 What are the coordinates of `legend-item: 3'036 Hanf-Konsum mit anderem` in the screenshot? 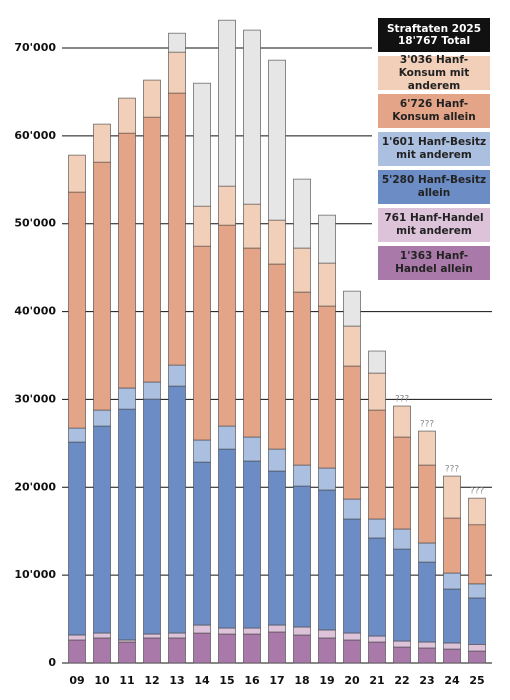 It's located at (434, 73).